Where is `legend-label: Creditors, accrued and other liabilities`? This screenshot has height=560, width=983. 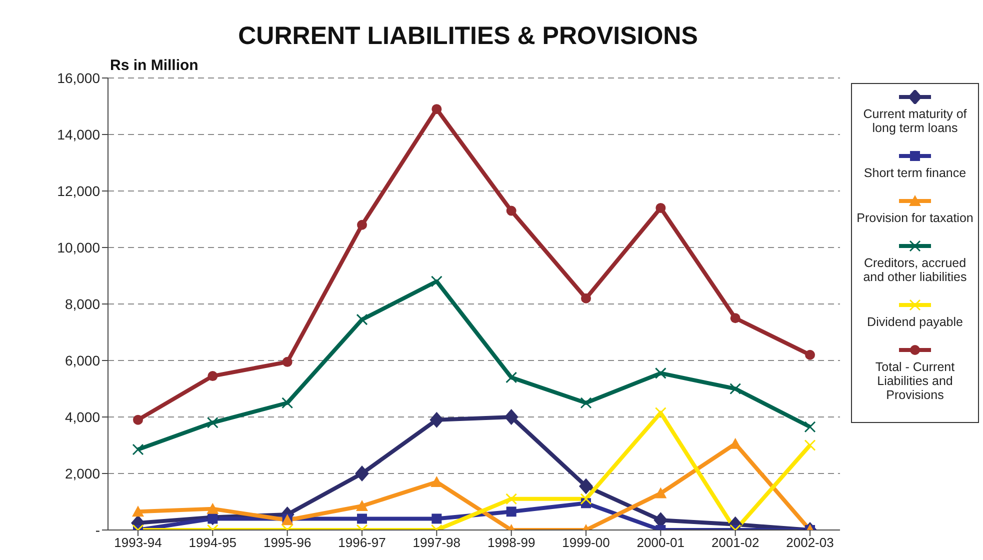 legend-label: Creditors, accrued and other liabilities is located at coordinates (915, 270).